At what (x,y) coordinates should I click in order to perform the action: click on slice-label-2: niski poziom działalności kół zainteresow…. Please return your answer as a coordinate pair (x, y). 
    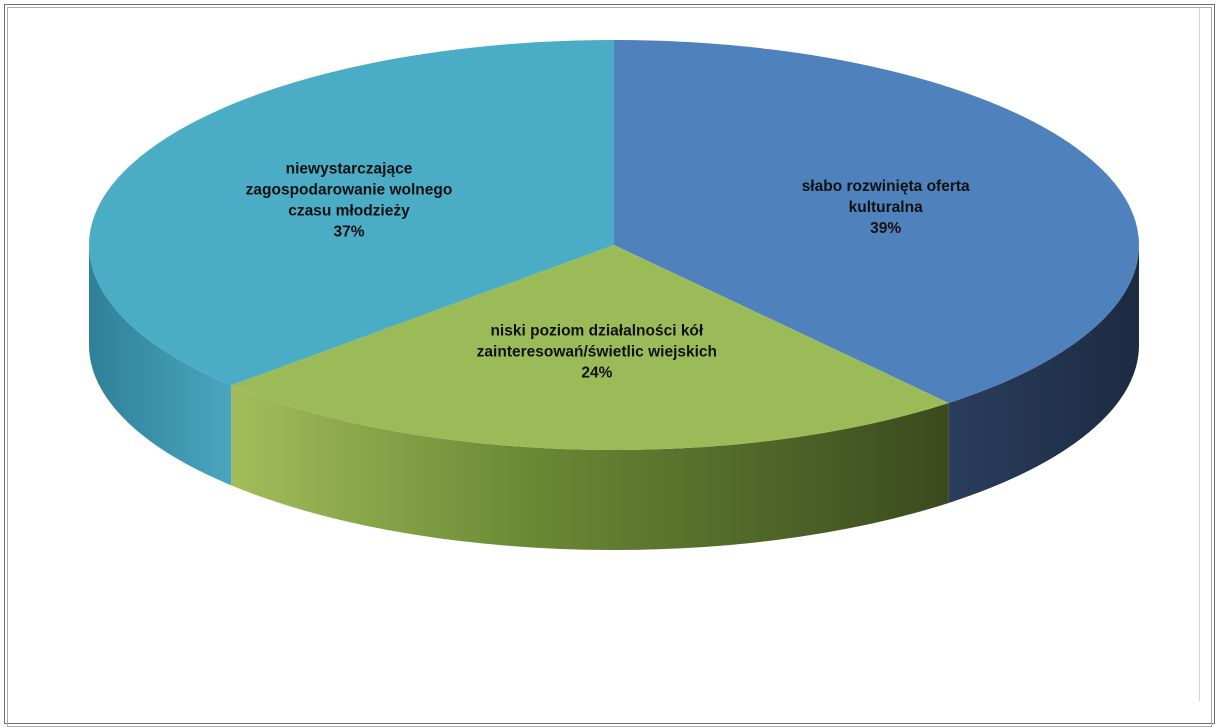
    Looking at the image, I should click on (597, 351).